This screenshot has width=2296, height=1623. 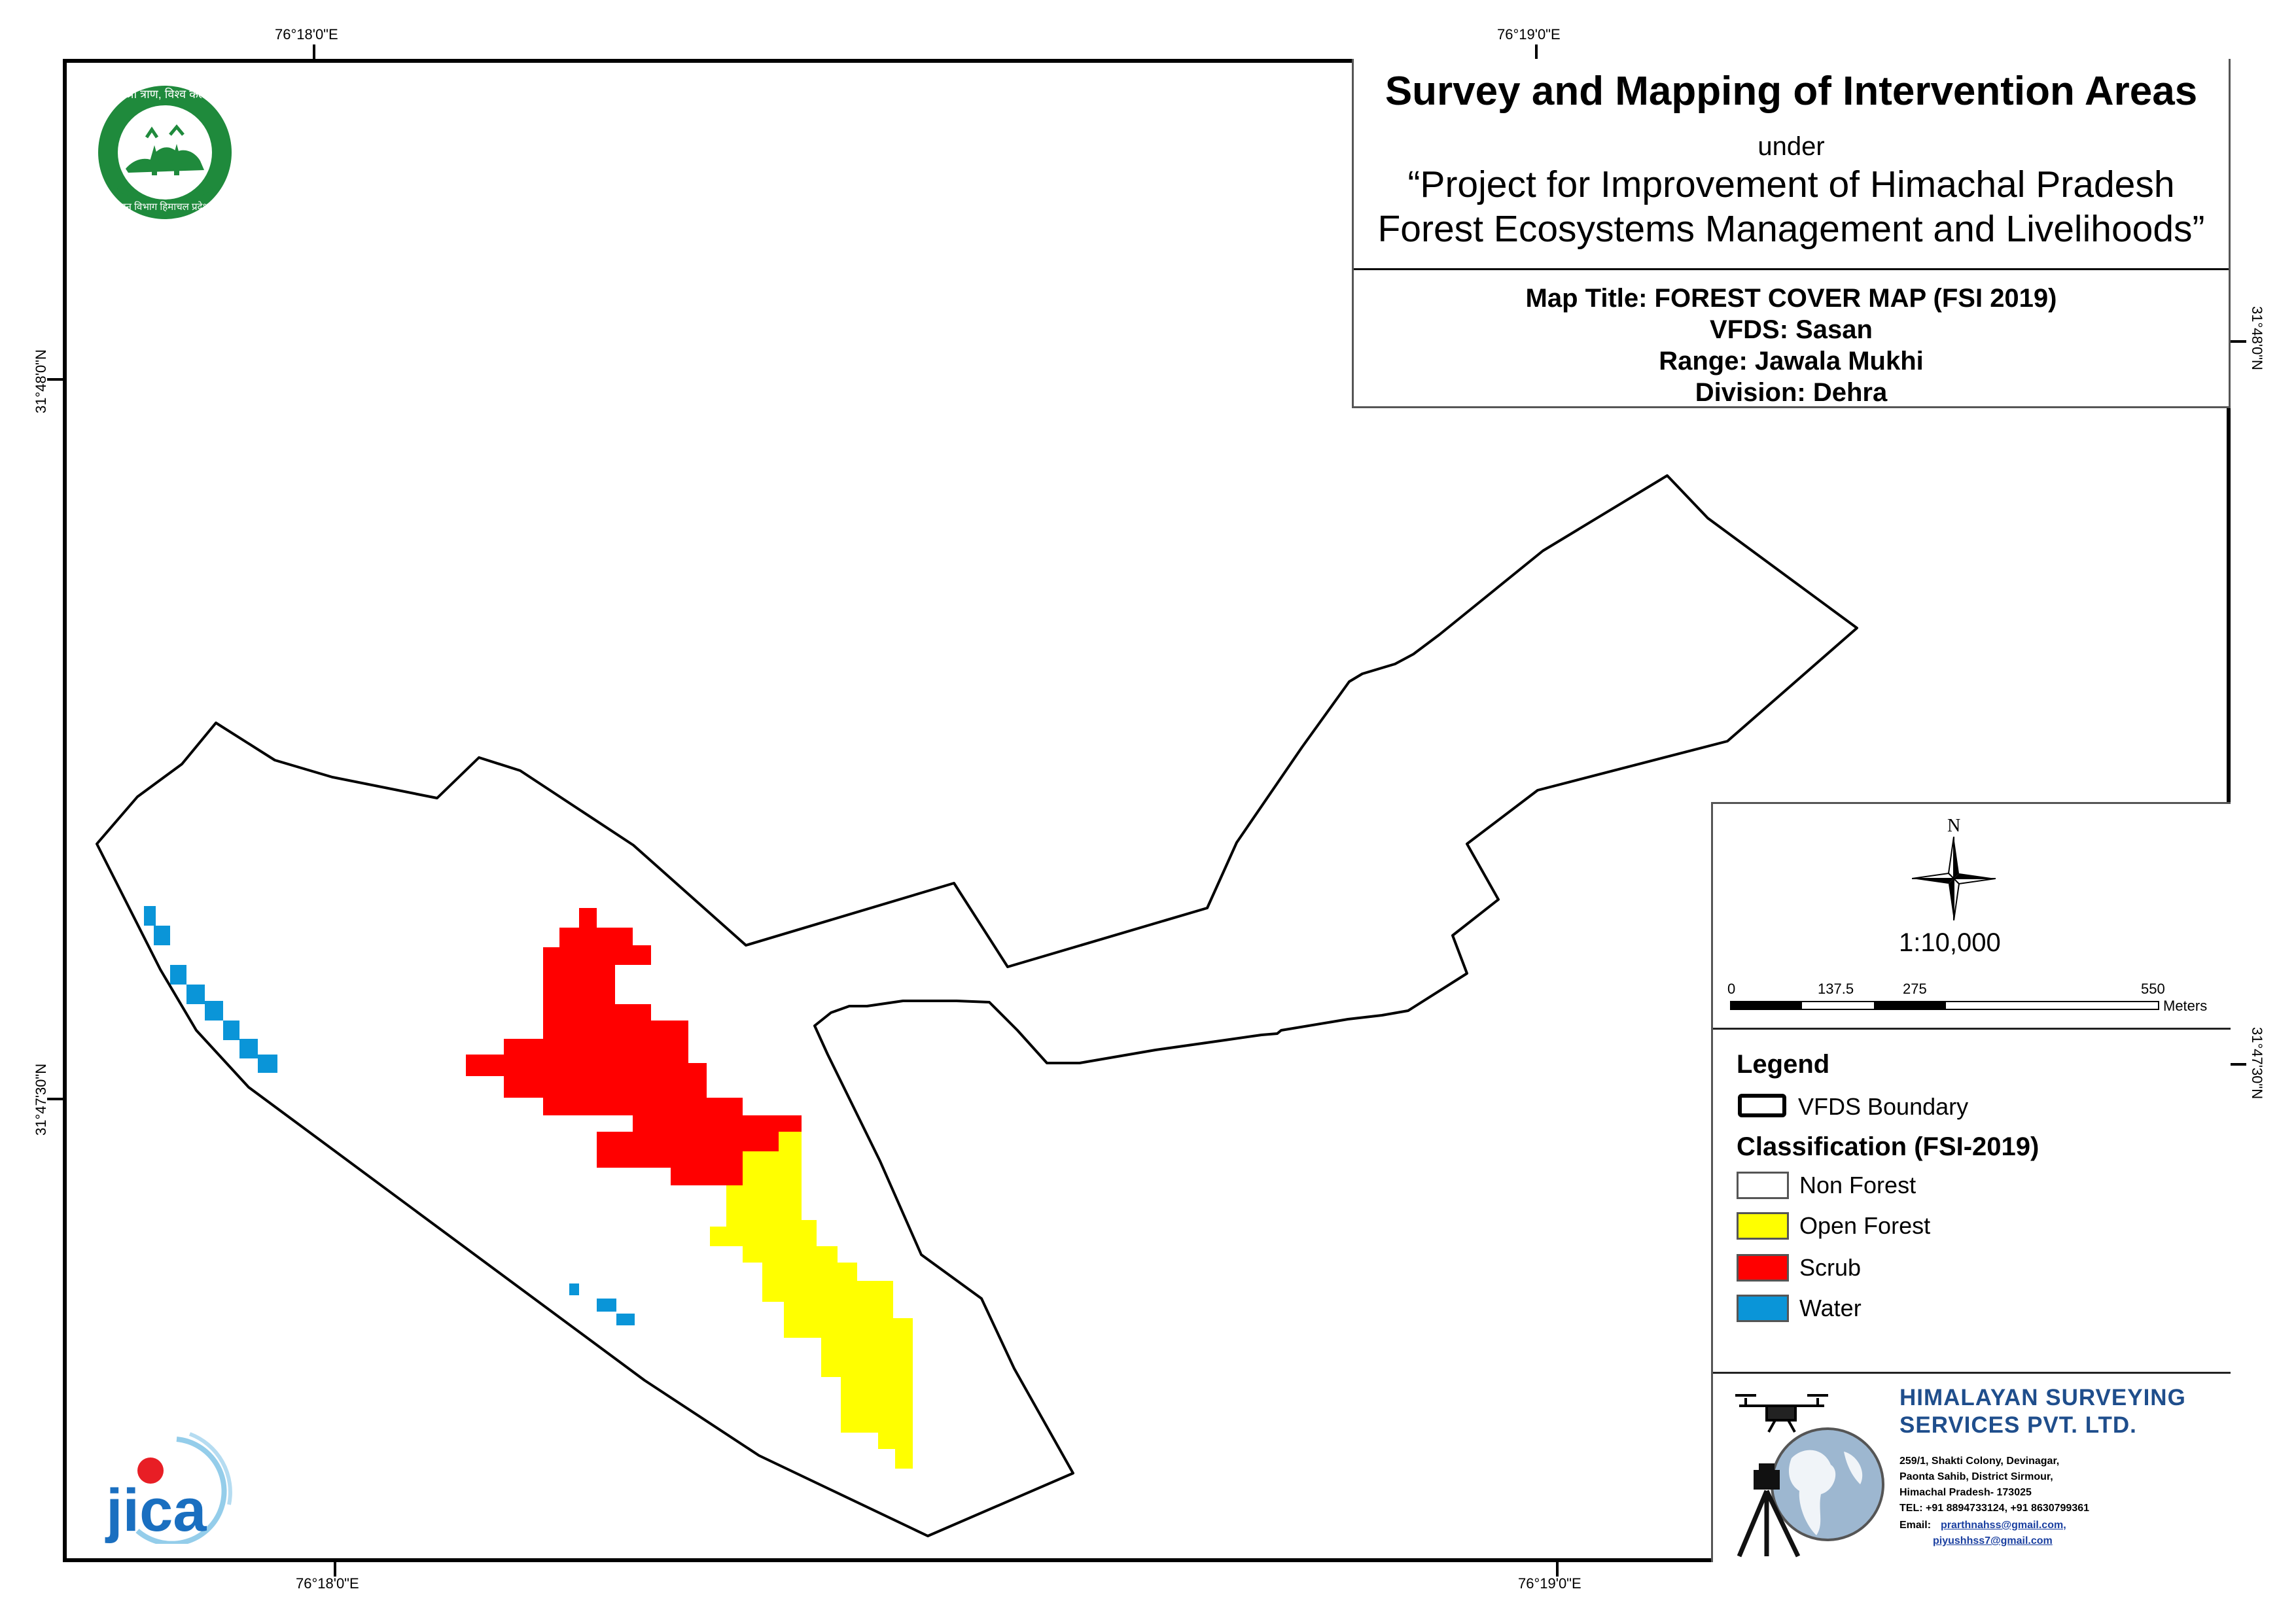 I want to click on scale-bar, so click(x=1944, y=1006).